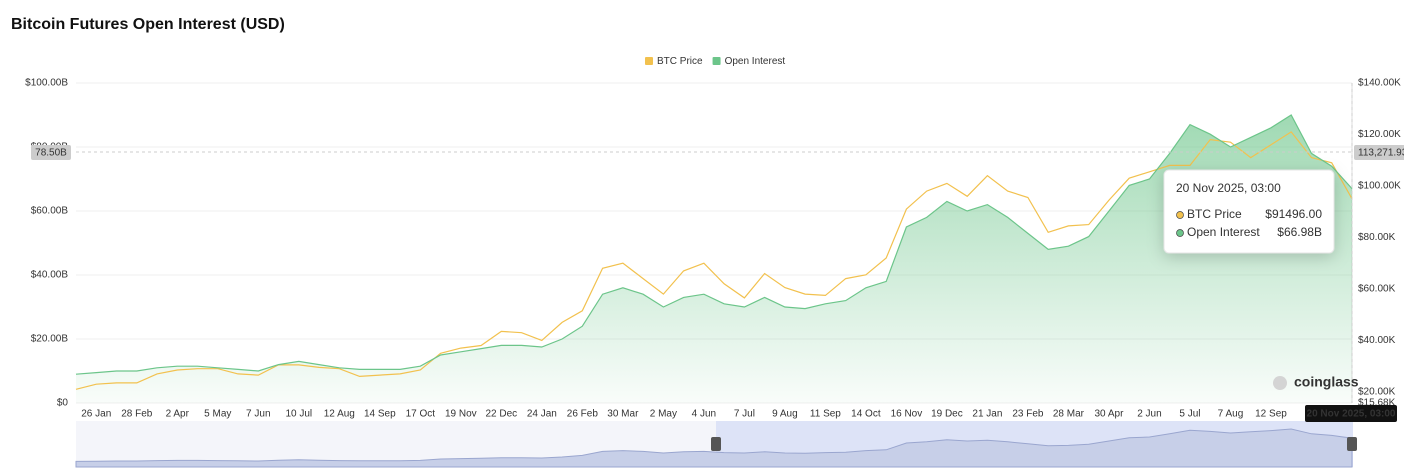 The height and width of the screenshot is (475, 1404). Describe the element at coordinates (1231, 414) in the screenshot. I see `x-tick-label: 7 Aug` at that location.